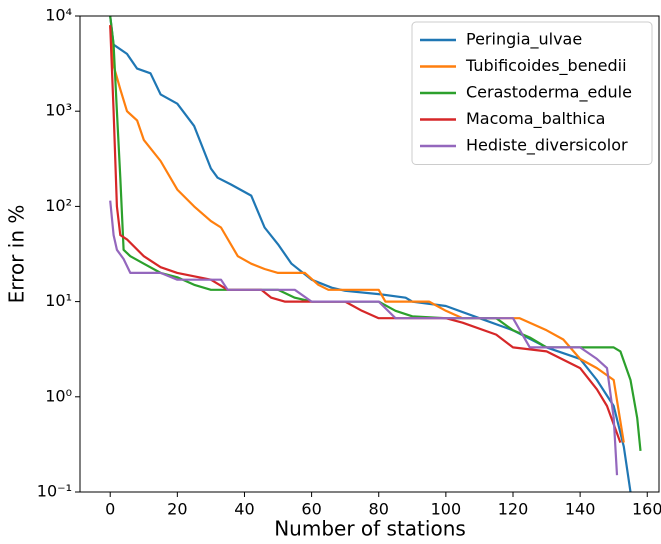  What do you see at coordinates (446, 509) in the screenshot?
I see `x-tick-label: 100` at bounding box center [446, 509].